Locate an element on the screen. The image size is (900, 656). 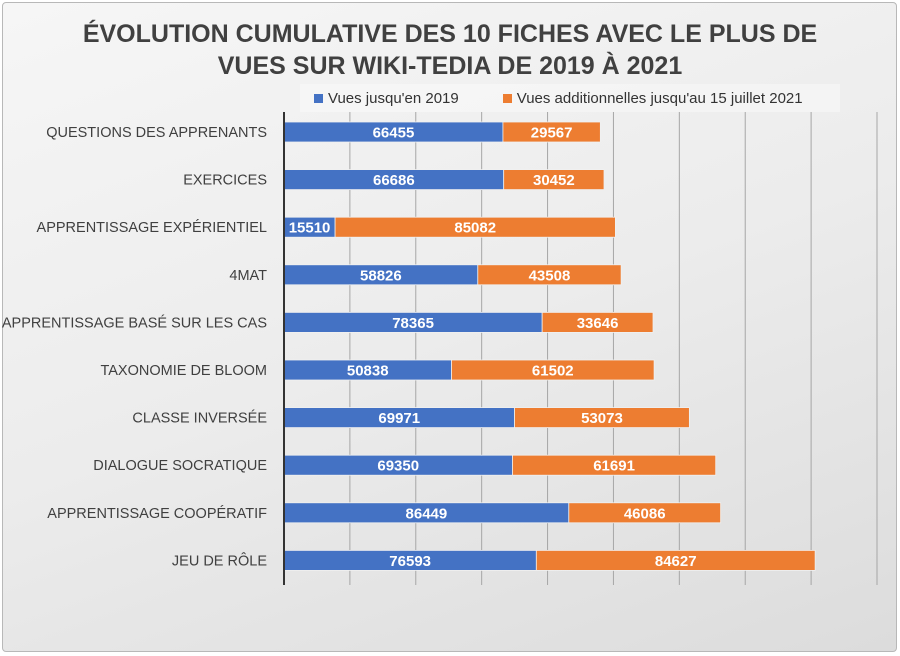
data-label: 69350 is located at coordinates (398, 466).